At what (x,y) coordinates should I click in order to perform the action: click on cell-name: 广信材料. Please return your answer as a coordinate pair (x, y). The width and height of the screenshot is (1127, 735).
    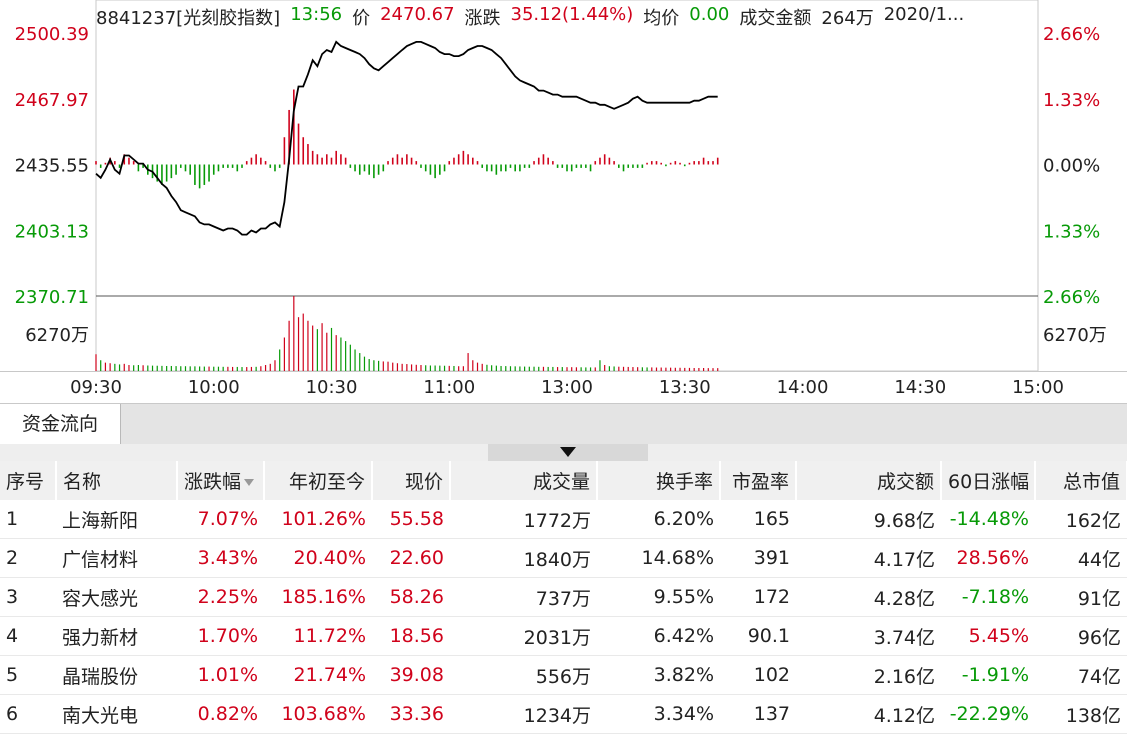
    Looking at the image, I should click on (116, 558).